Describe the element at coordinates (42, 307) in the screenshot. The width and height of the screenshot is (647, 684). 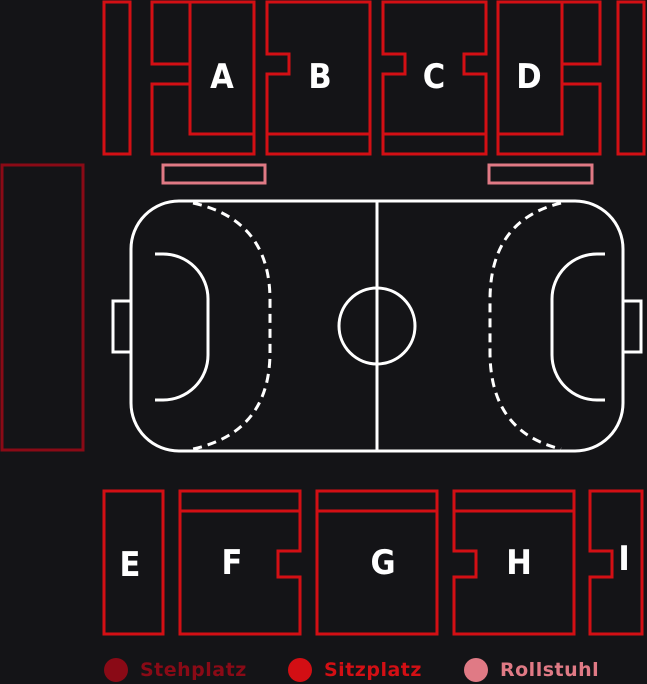
I see `standing-area-left` at that location.